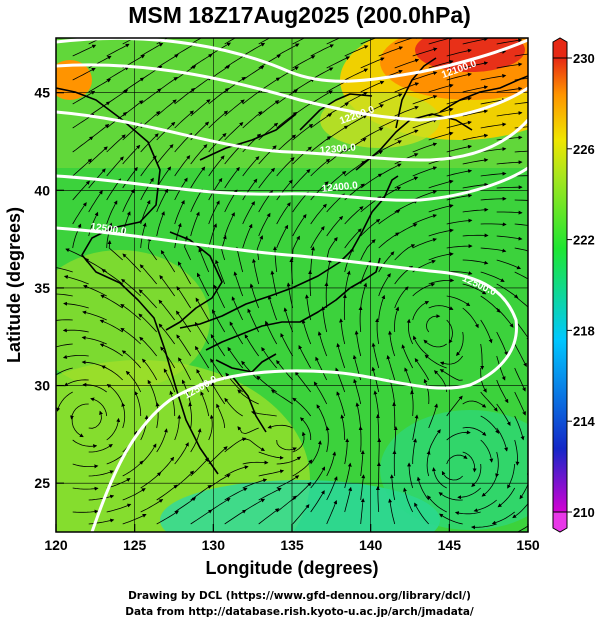 The height and width of the screenshot is (625, 599). Describe the element at coordinates (371, 545) in the screenshot. I see `x-tick-label: 140` at that location.